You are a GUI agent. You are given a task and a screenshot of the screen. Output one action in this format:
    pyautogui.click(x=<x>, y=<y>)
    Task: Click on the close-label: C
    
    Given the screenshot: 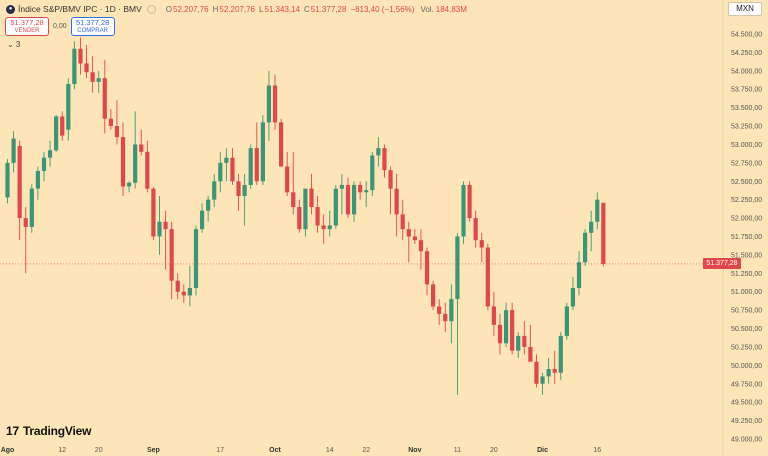 What is the action you would take?
    pyautogui.click(x=307, y=9)
    